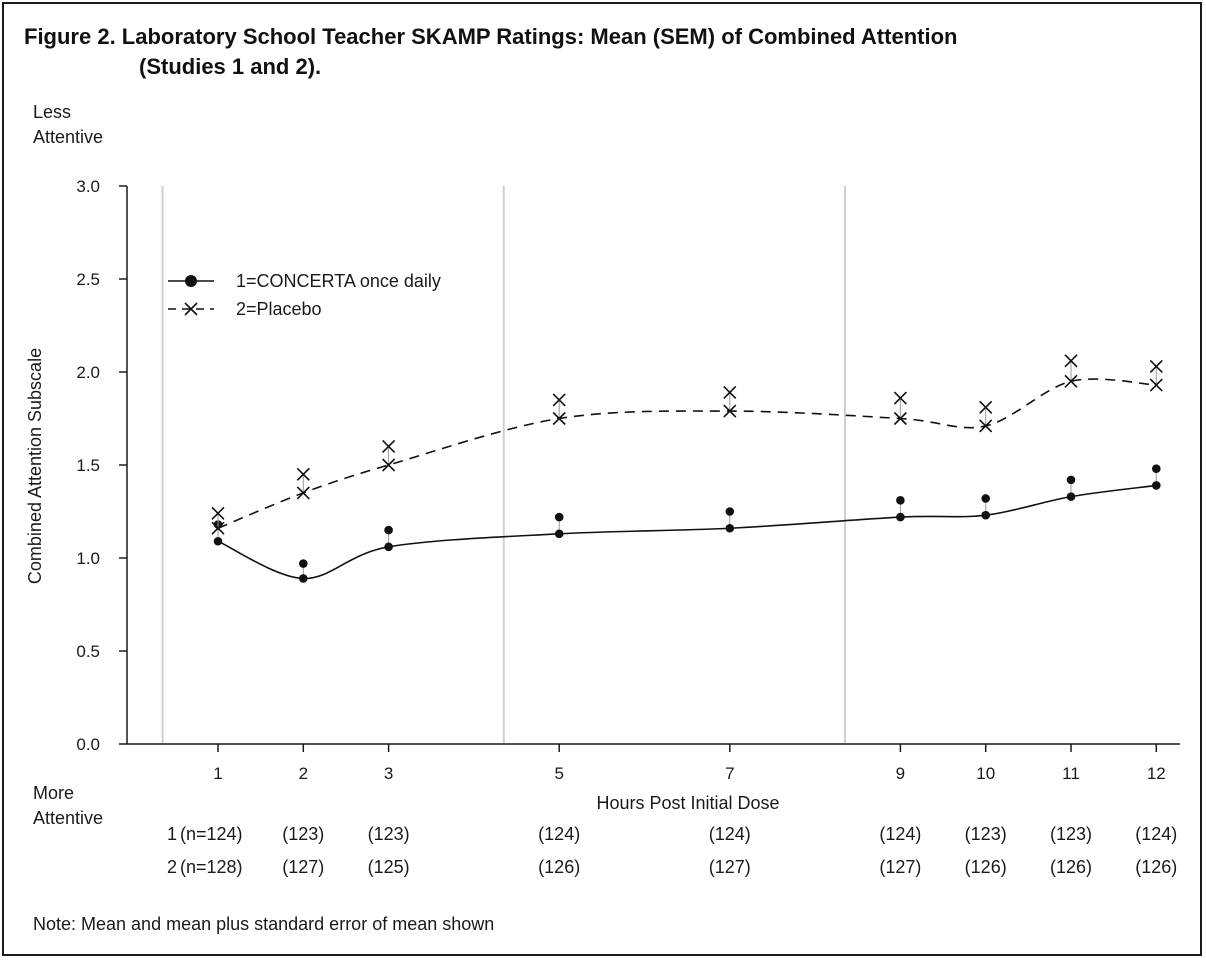 This screenshot has width=1206, height=960. What do you see at coordinates (687, 453) in the screenshot?
I see `series-2-line` at bounding box center [687, 453].